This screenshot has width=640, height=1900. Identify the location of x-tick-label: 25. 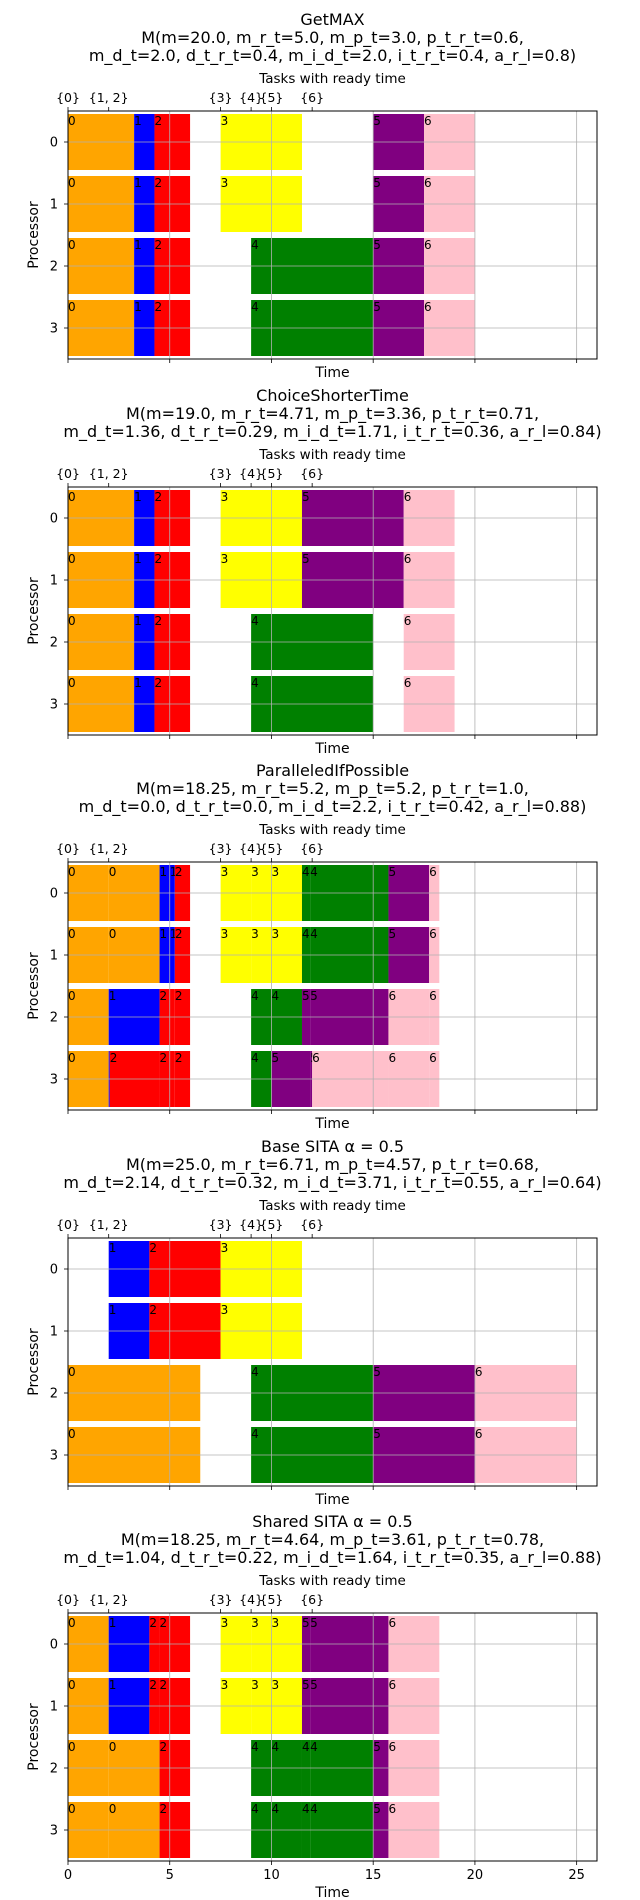
(576, 1875).